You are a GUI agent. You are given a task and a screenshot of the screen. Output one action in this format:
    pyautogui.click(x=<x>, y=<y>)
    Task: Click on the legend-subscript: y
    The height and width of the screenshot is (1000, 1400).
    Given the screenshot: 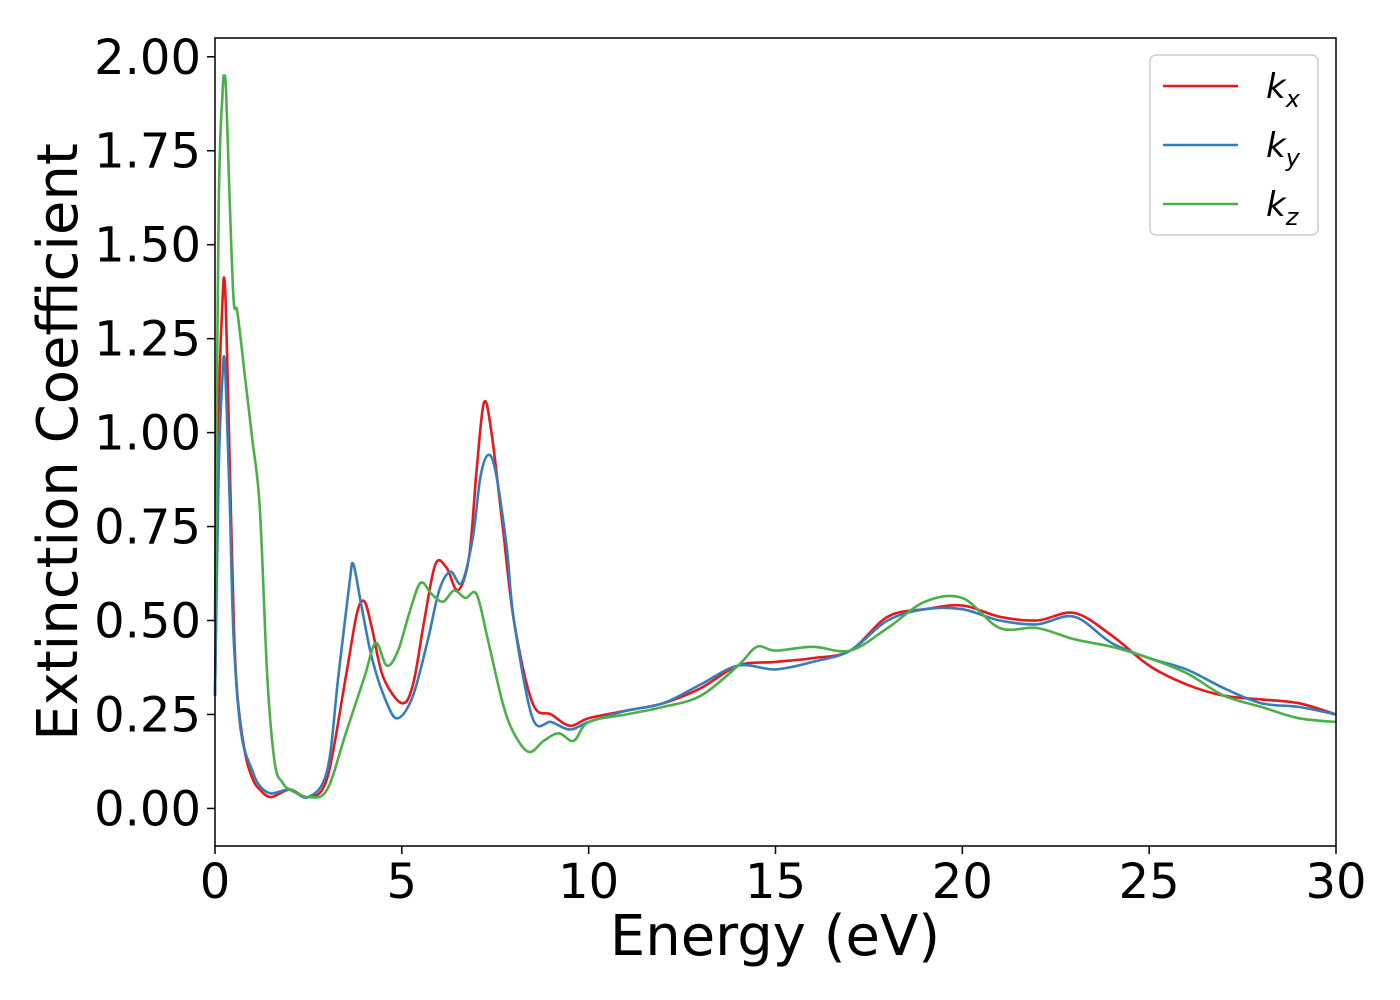 What is the action you would take?
    pyautogui.click(x=1293, y=158)
    